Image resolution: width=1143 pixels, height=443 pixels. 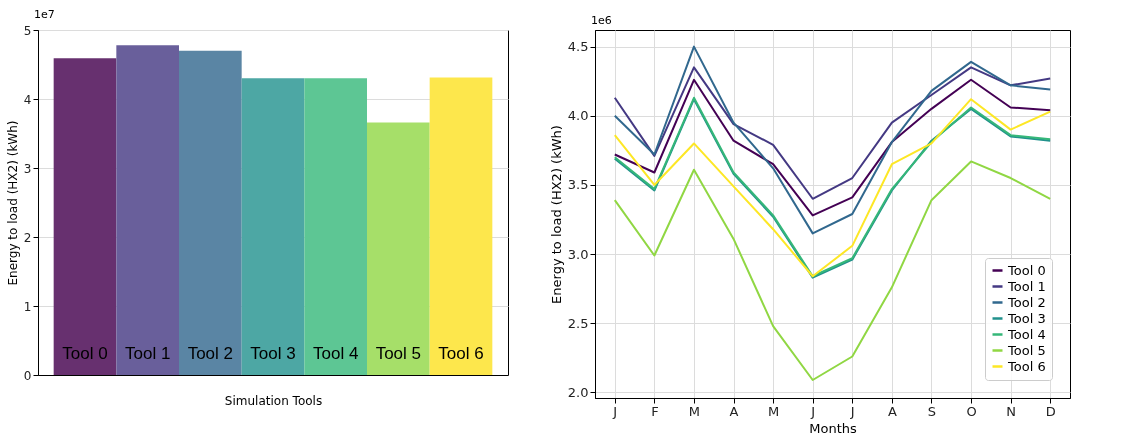 What do you see at coordinates (273, 400) in the screenshot?
I see `x-axis-title: Simulation Tools` at bounding box center [273, 400].